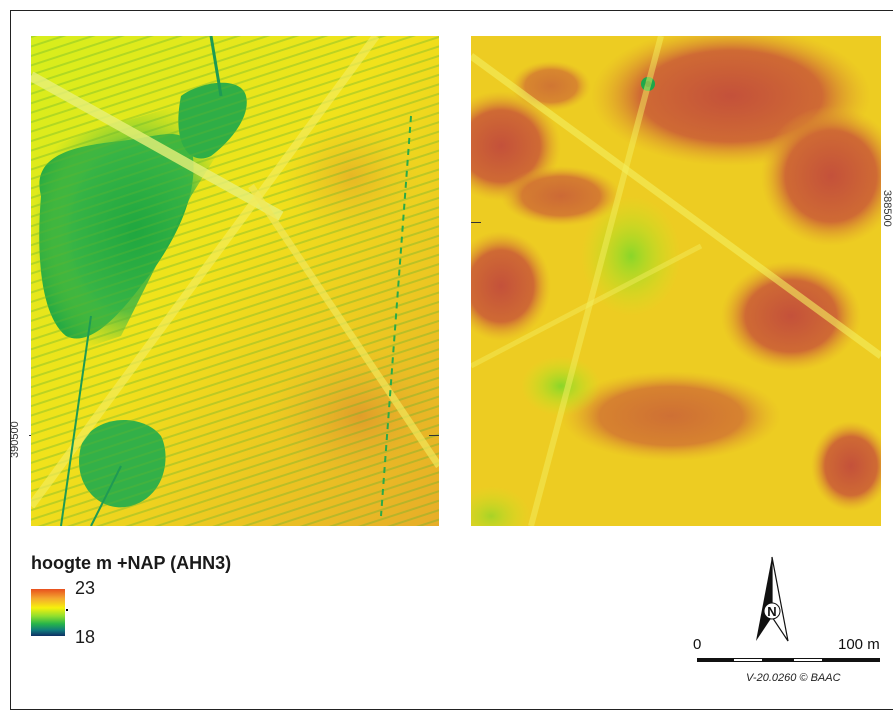 Image resolution: width=893 pixels, height=710 pixels. What do you see at coordinates (793, 678) in the screenshot?
I see `credit-label: V-20.0260 © BAAC` at bounding box center [793, 678].